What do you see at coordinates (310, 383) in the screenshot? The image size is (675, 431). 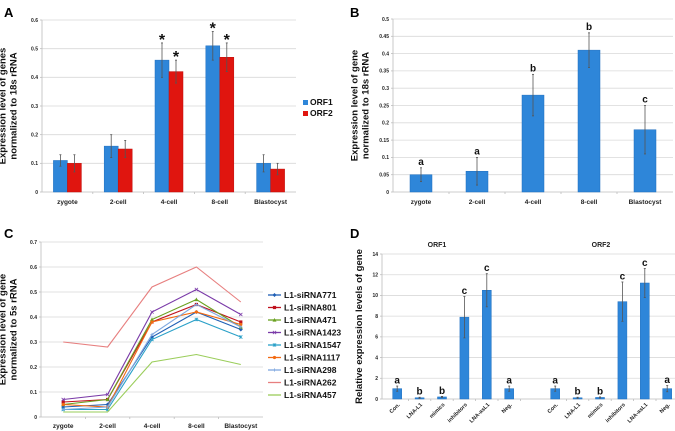 I see `legend-label: L1-siRNA262` at bounding box center [310, 383].